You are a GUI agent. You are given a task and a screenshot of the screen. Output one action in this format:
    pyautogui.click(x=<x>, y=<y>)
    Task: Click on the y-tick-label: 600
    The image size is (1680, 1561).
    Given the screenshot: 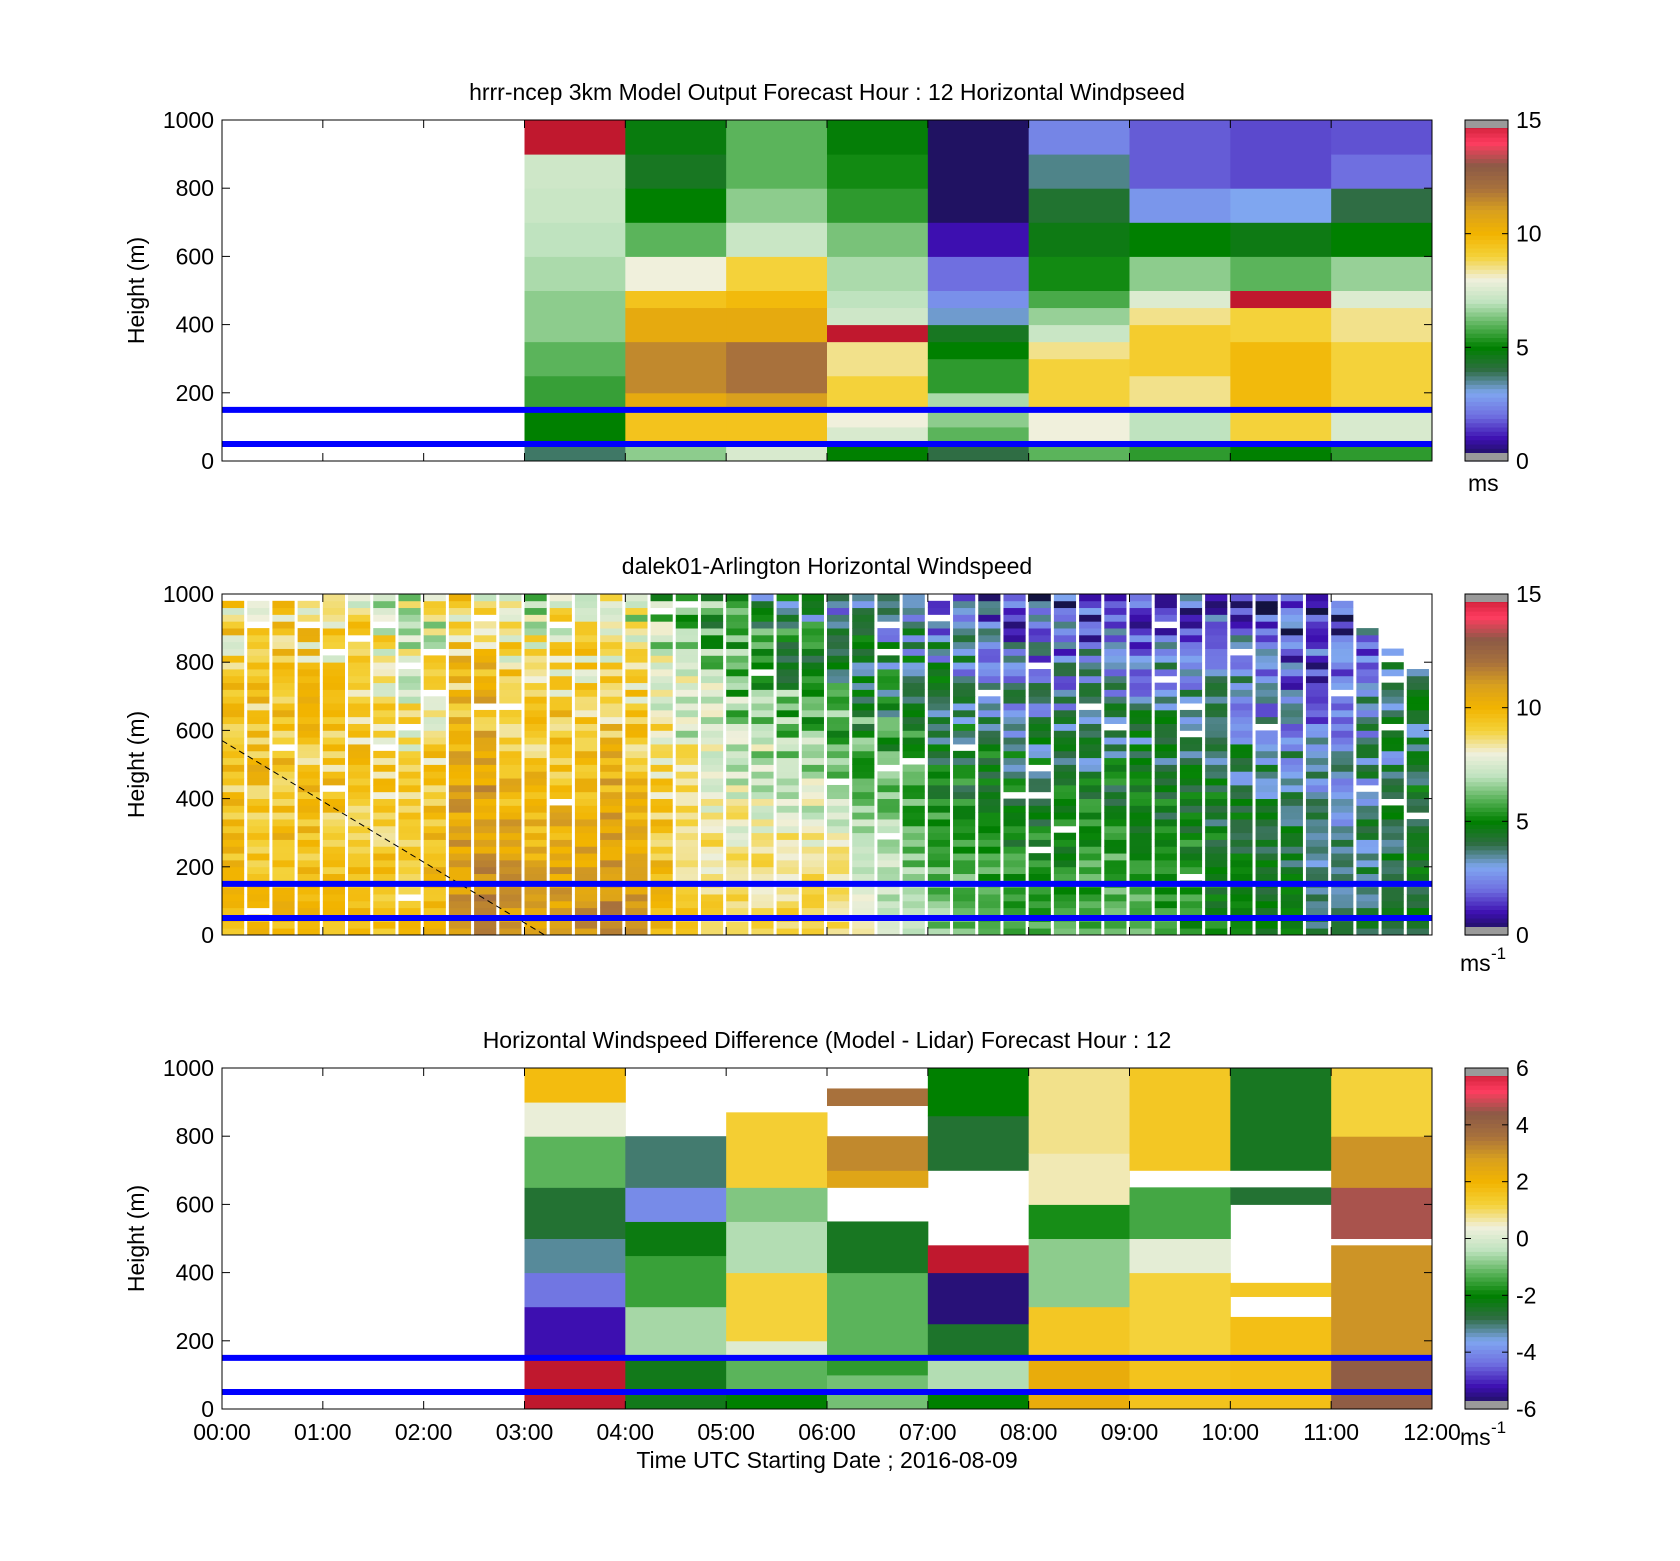 What is the action you would take?
    pyautogui.click(x=195, y=256)
    